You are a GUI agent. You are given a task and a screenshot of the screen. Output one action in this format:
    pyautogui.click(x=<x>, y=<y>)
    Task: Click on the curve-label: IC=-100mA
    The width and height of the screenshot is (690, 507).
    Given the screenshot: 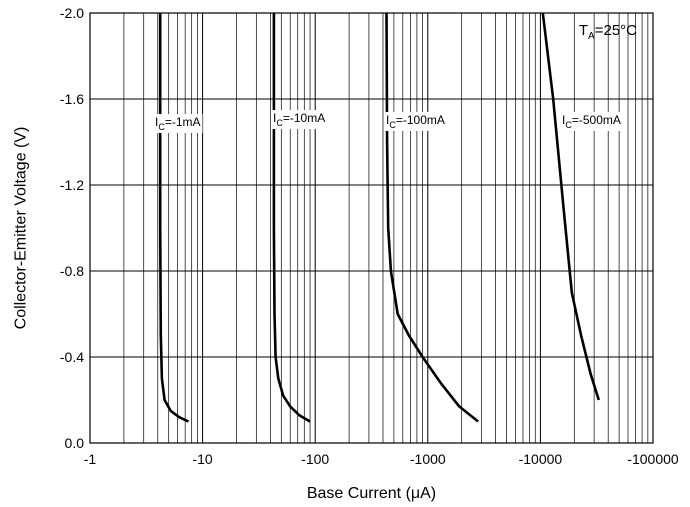 What is the action you would take?
    pyautogui.click(x=415, y=121)
    